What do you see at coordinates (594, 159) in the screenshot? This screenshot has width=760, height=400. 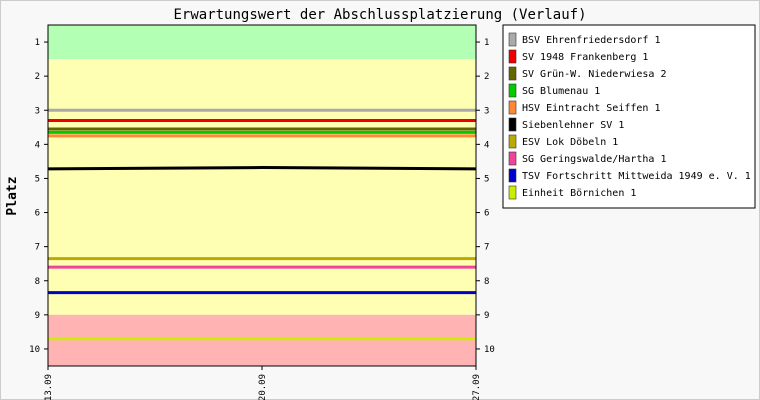 I see `legend-label-7: SG Geringswalde/Hartha 1` at bounding box center [594, 159].